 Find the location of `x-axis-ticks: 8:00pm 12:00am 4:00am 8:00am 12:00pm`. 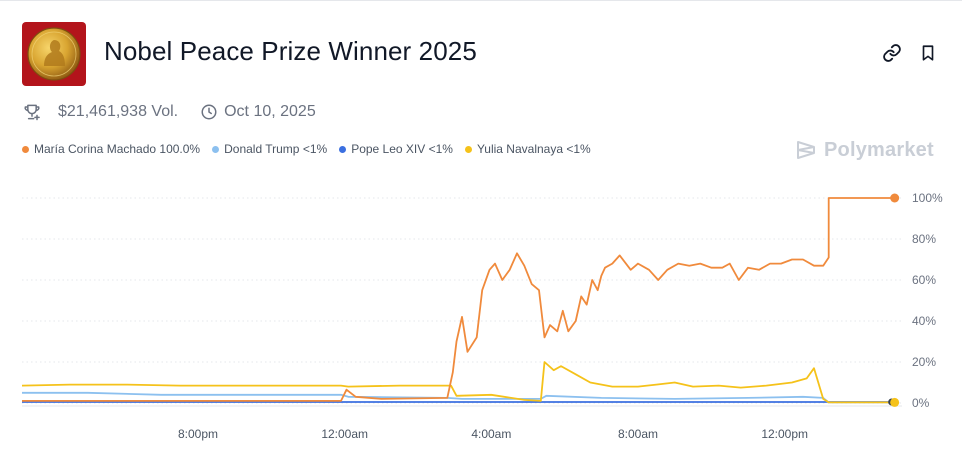

x-axis-ticks: 8:00pm 12:00am 4:00am 8:00am 12:00pm is located at coordinates (493, 434).